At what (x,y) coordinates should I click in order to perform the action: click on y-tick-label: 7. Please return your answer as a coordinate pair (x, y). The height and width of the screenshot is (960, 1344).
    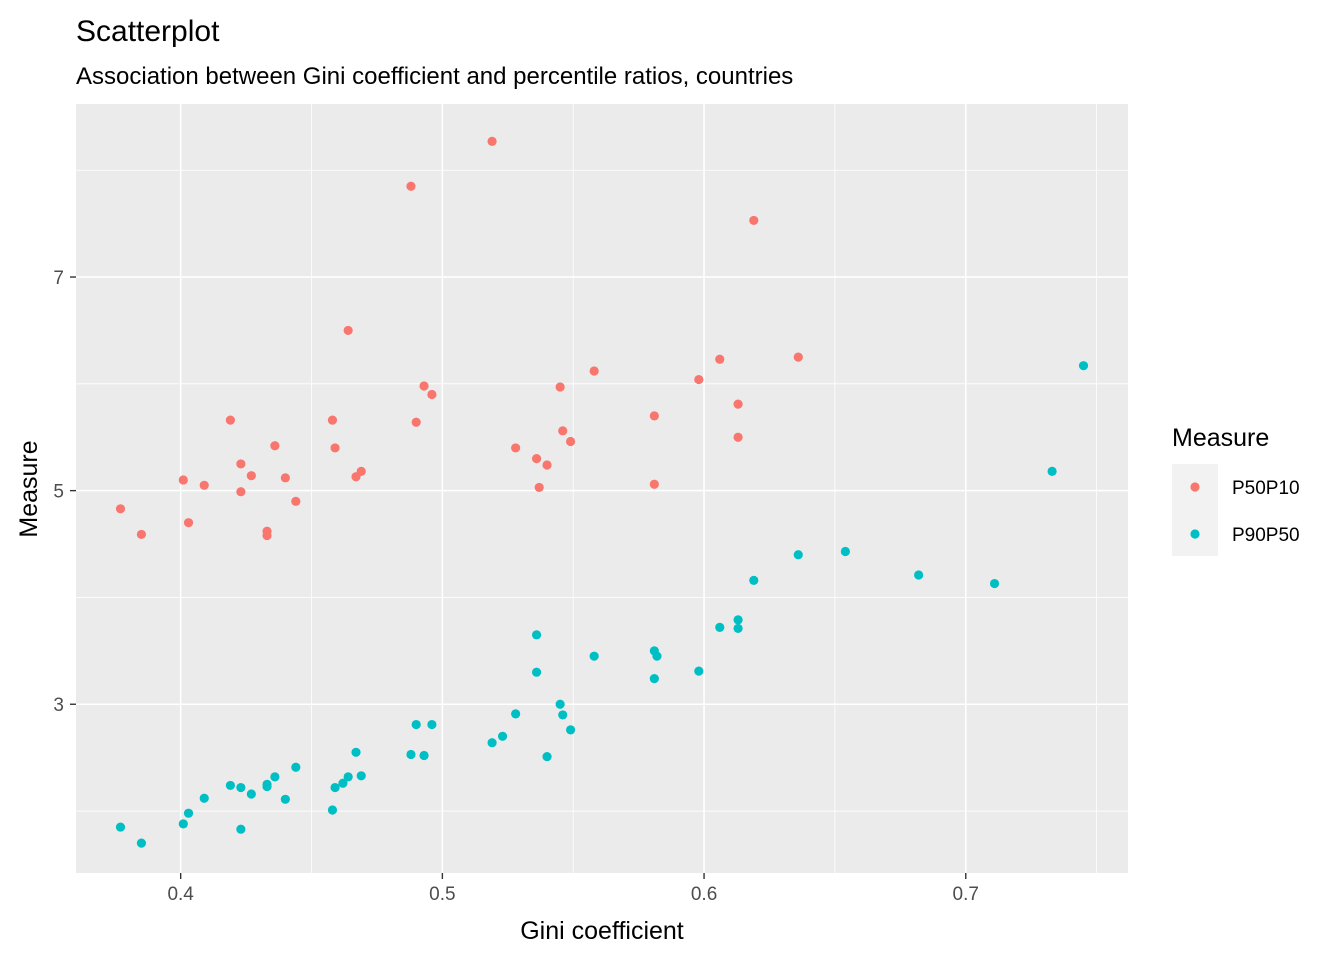
    Looking at the image, I should click on (58, 278).